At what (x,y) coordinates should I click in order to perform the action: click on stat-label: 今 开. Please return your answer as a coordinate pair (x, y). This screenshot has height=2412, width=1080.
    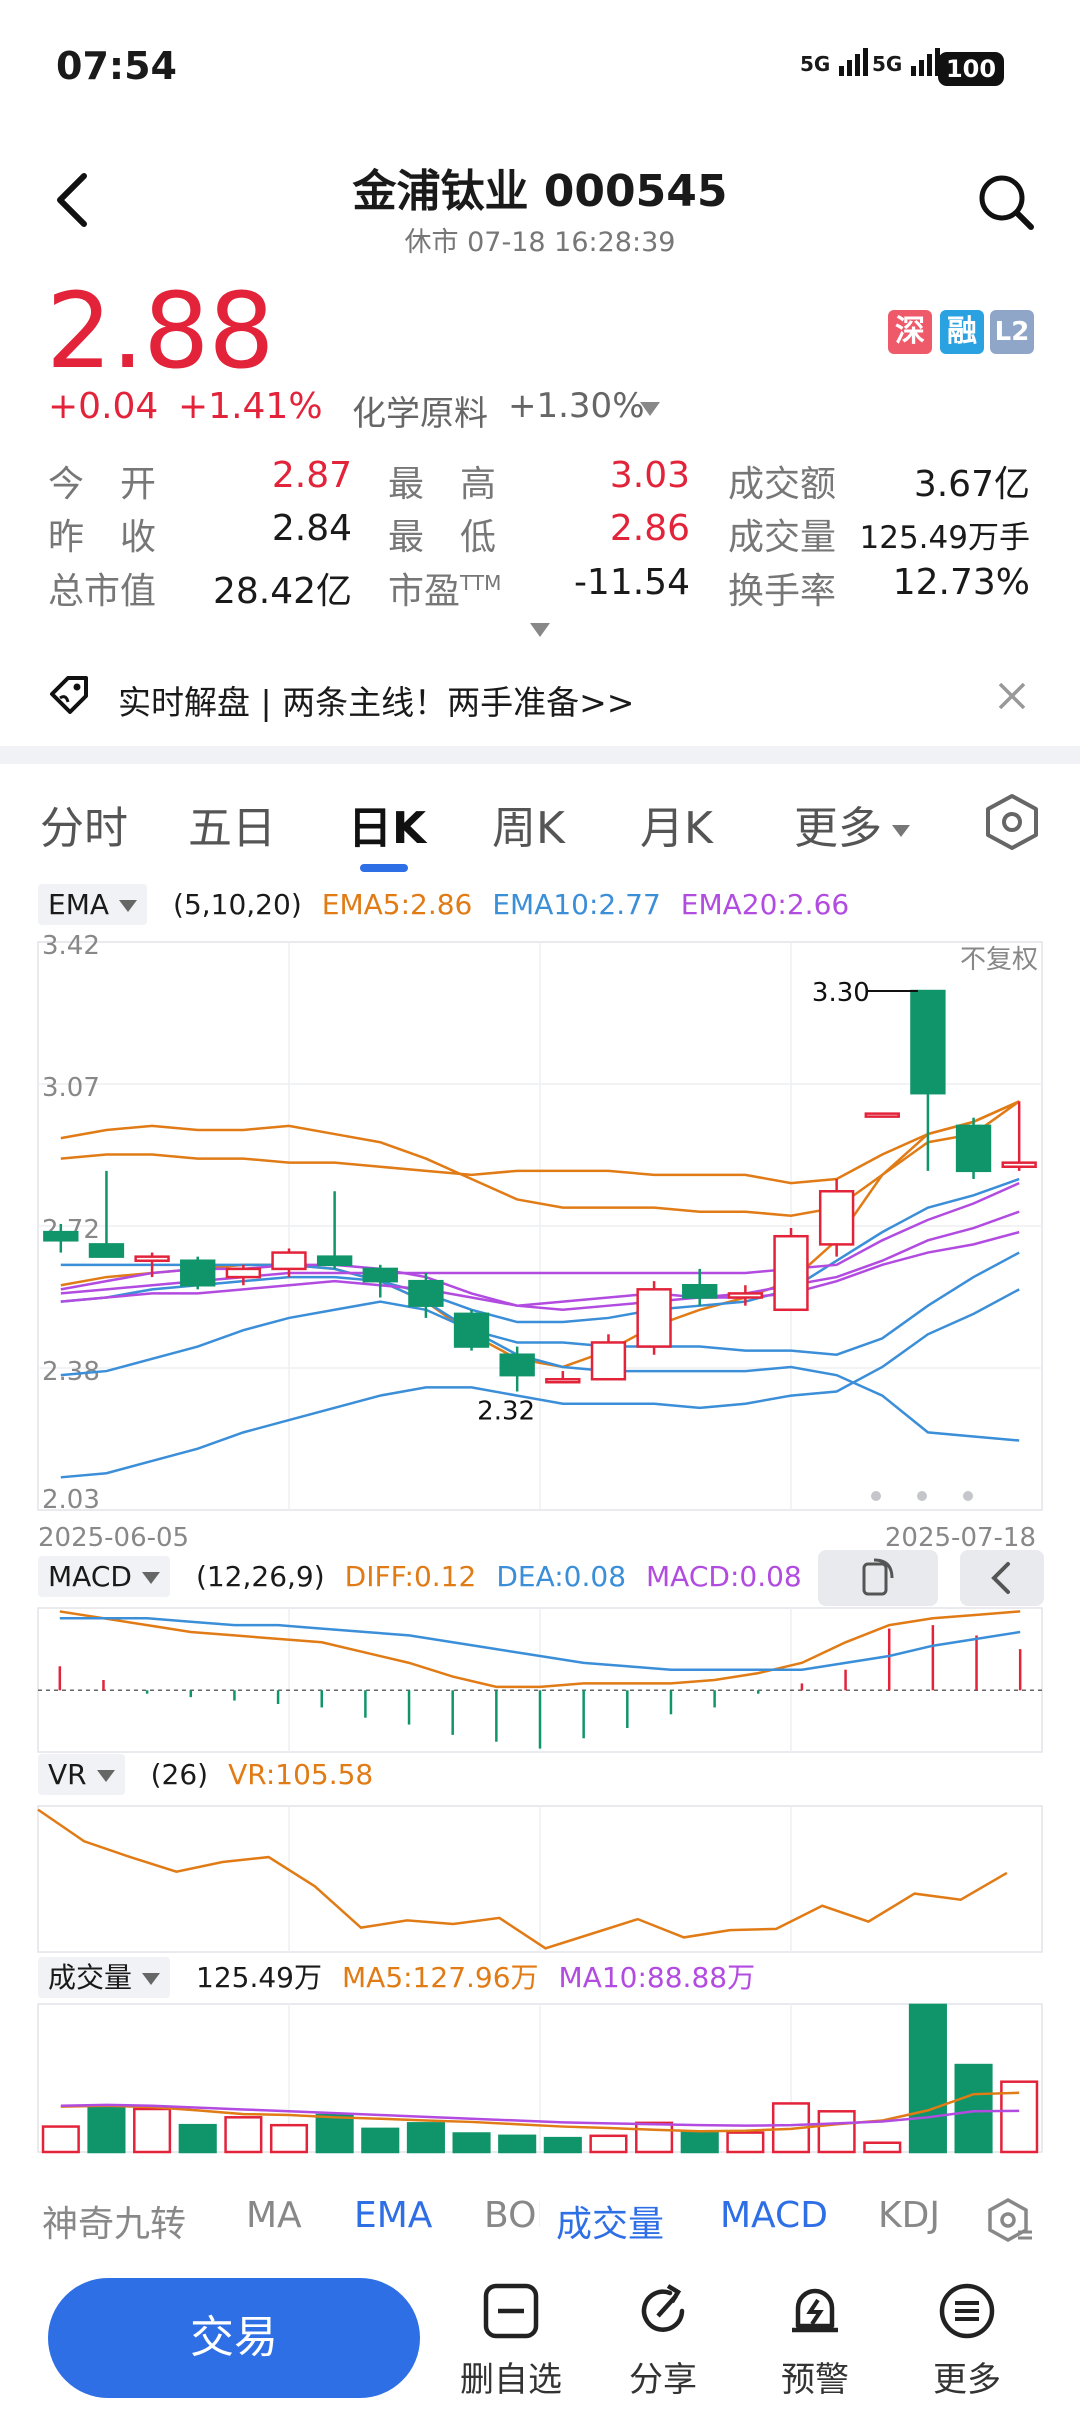
    Looking at the image, I should click on (102, 484).